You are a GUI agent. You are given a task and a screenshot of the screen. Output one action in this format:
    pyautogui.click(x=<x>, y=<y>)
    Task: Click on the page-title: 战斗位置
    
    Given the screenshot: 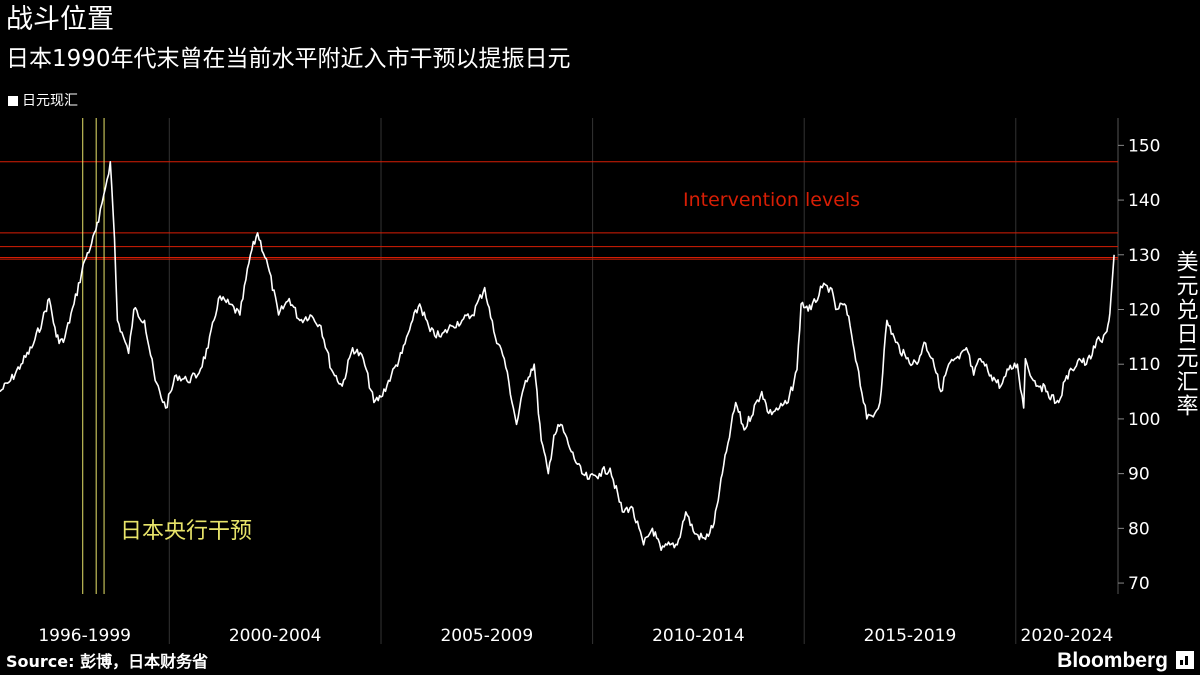 What is the action you would take?
    pyautogui.click(x=60, y=19)
    